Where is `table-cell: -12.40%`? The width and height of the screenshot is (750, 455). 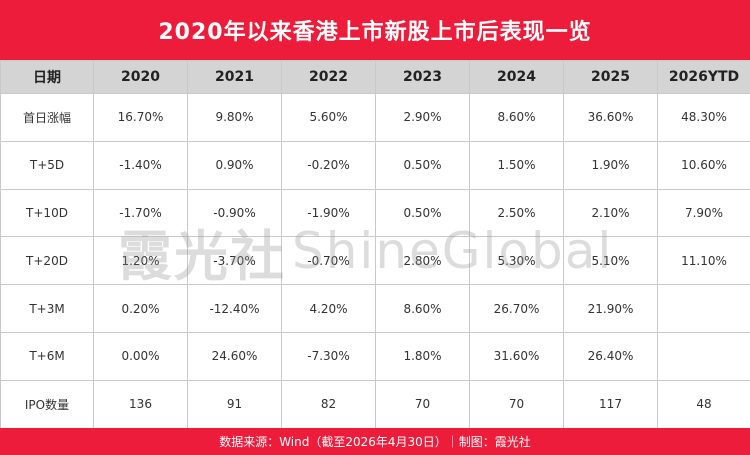
table-cell: -12.40% is located at coordinates (234, 308).